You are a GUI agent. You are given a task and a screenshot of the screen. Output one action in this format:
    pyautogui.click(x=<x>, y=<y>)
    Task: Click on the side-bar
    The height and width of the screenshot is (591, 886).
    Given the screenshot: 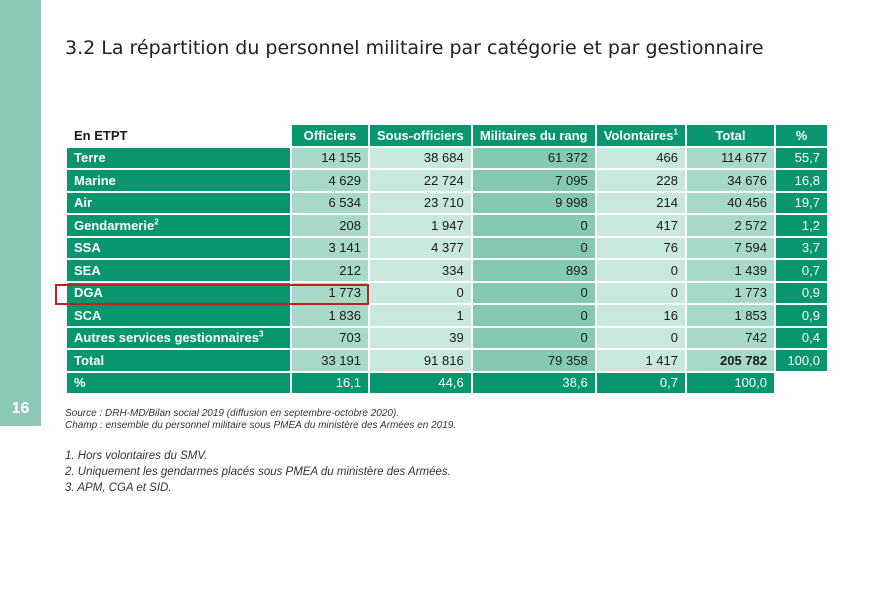 What is the action you would take?
    pyautogui.click(x=20, y=213)
    